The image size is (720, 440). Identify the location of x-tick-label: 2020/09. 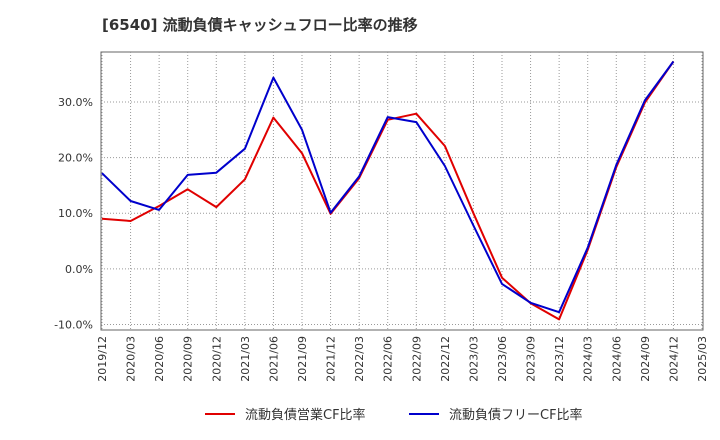
(188, 359).